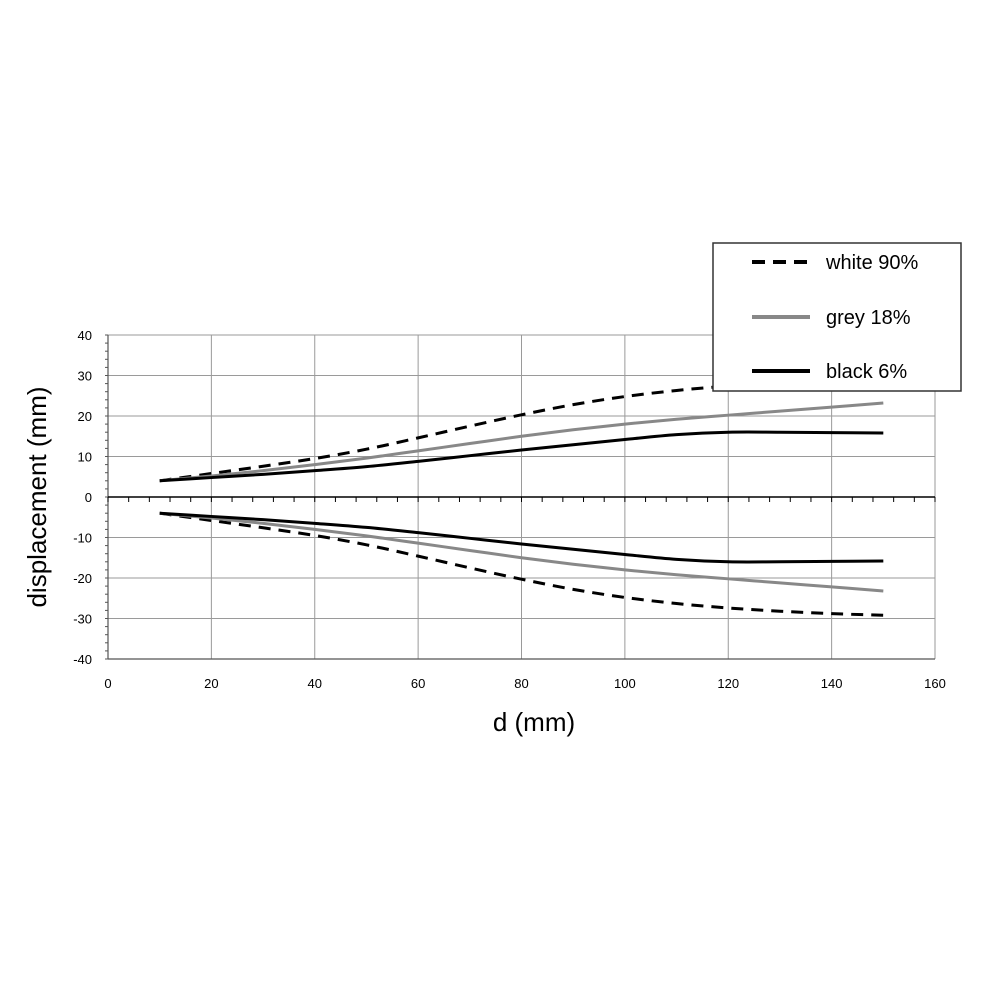 The width and height of the screenshot is (1000, 1000). I want to click on series-0-upper-line, so click(521, 430).